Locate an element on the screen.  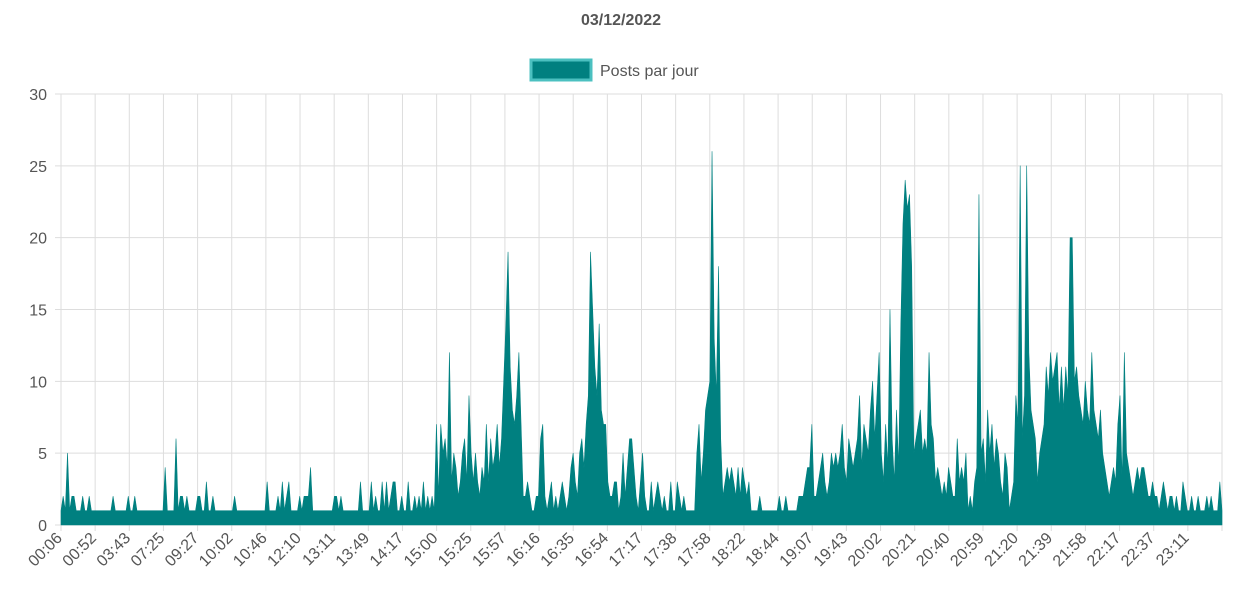
x-tick-label: 21:20 is located at coordinates (1002, 550).